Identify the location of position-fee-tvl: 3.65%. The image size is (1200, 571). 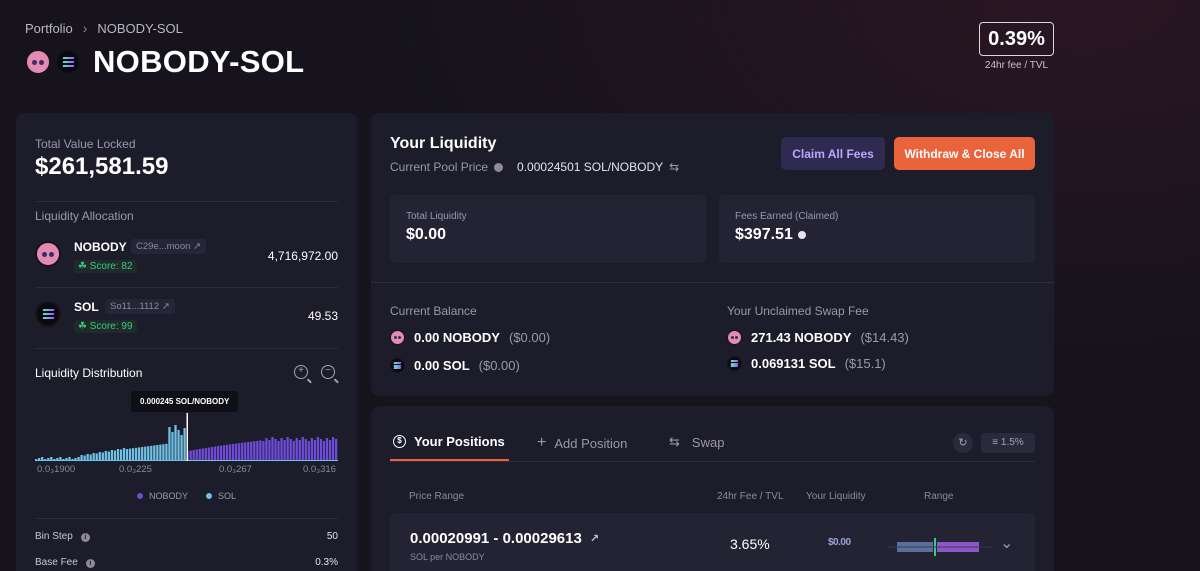
(750, 544).